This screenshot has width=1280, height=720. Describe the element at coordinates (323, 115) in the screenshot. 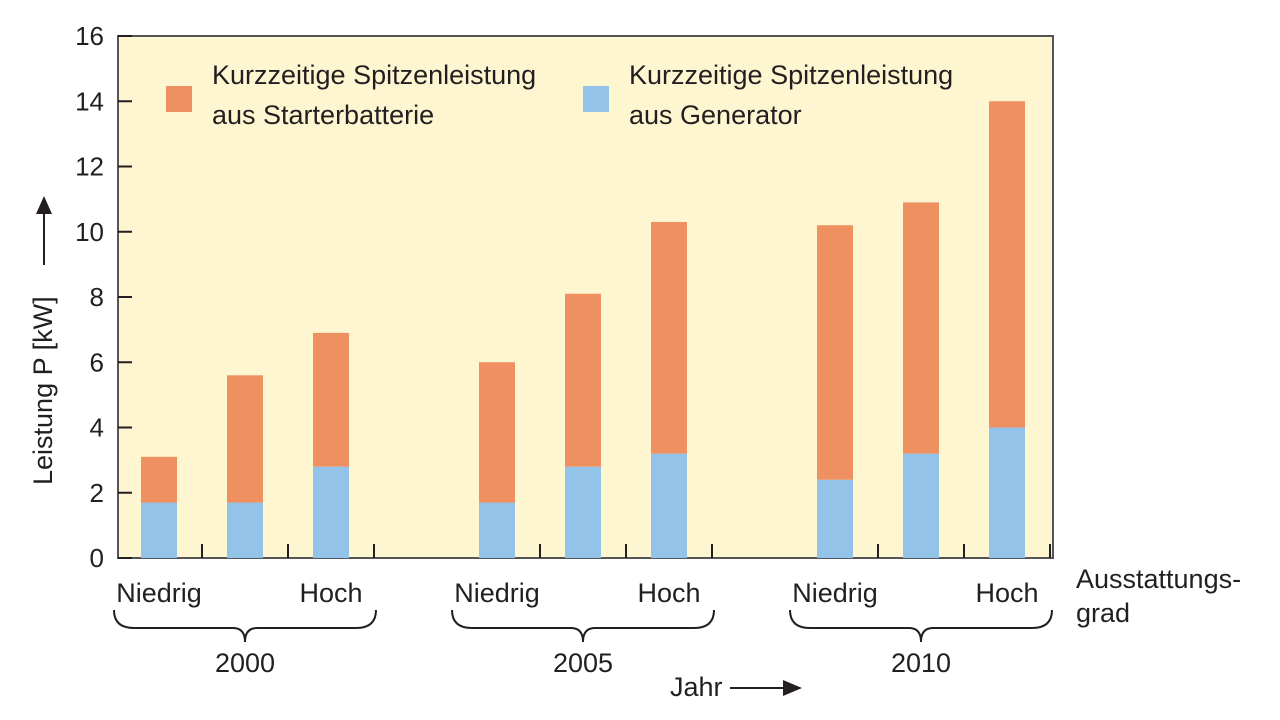

I see `legend-label-battery-2: aus Starterbatterie` at that location.